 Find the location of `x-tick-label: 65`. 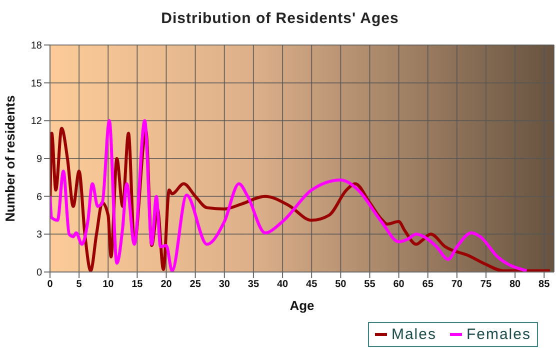

x-tick-label: 65 is located at coordinates (428, 284).